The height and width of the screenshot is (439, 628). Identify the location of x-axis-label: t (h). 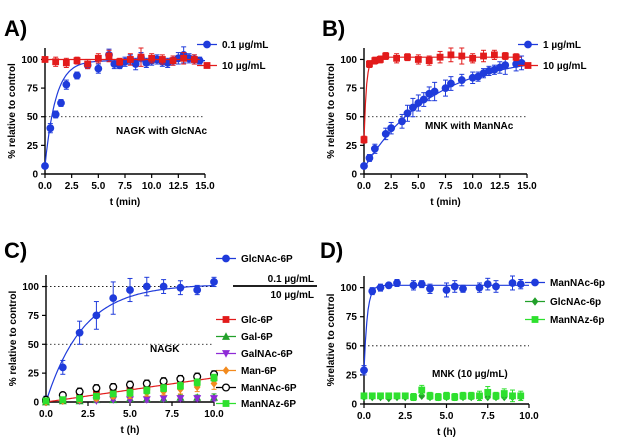
(130, 430).